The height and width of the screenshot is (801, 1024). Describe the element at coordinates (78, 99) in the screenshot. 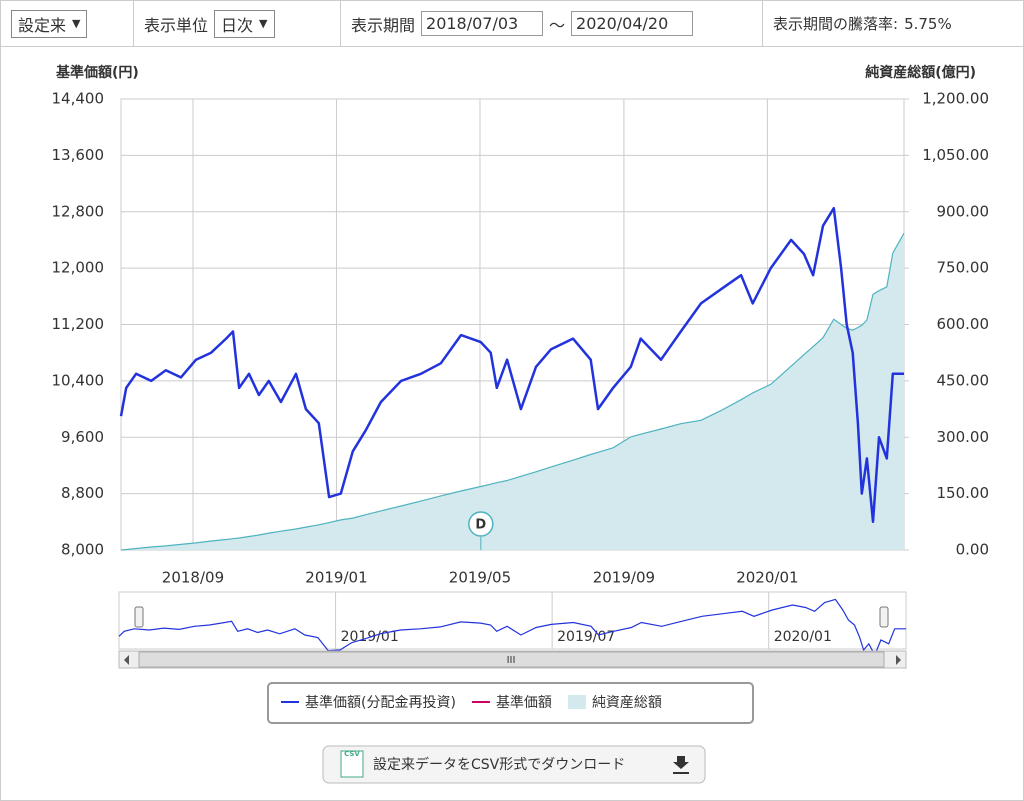

I see `y-tick-label: 14,400` at that location.